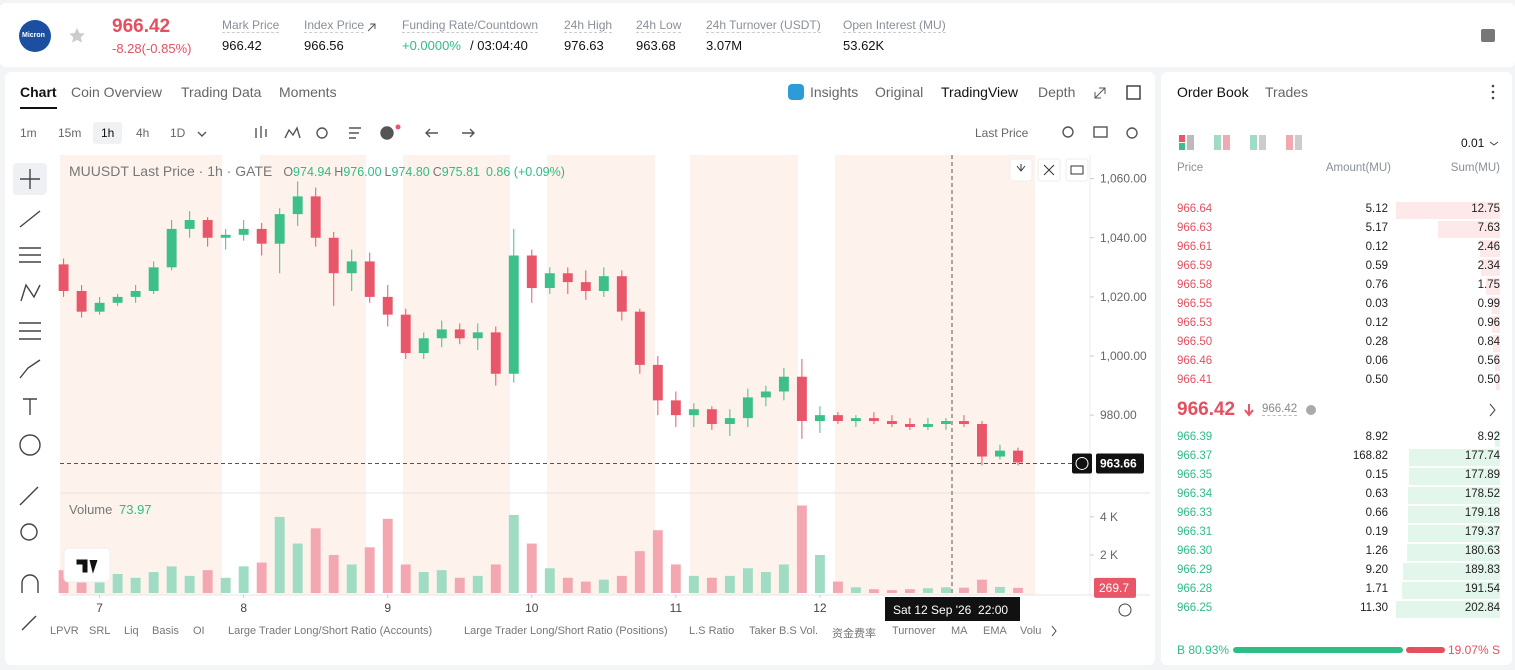 Image resolution: width=1515 pixels, height=670 pixels. What do you see at coordinates (1054, 631) in the screenshot?
I see `scroll-right` at bounding box center [1054, 631].